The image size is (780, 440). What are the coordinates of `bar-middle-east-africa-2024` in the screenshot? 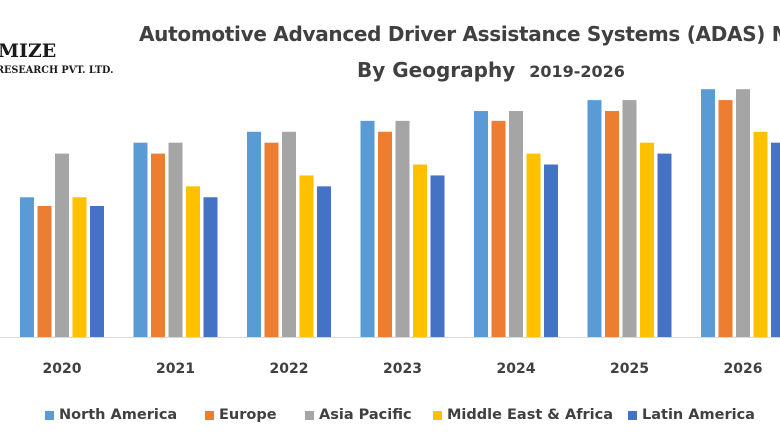 It's located at (533, 245).